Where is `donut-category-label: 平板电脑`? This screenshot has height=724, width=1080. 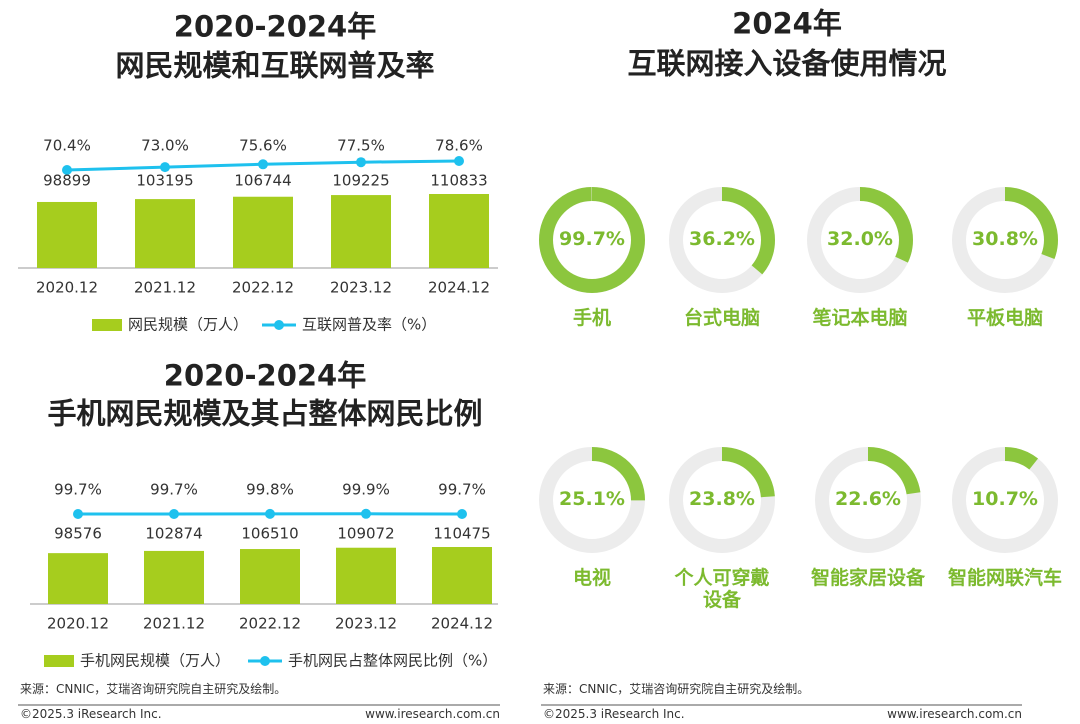 donut-category-label: 平板电脑 is located at coordinates (1005, 318).